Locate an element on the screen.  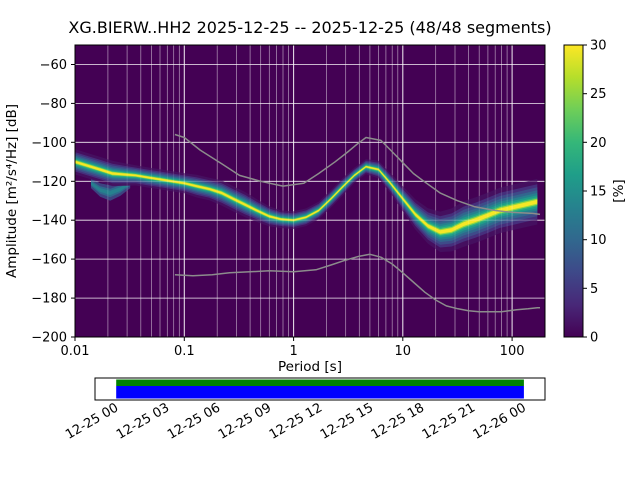
colorbar-tick-label: 30 is located at coordinates (598, 46).